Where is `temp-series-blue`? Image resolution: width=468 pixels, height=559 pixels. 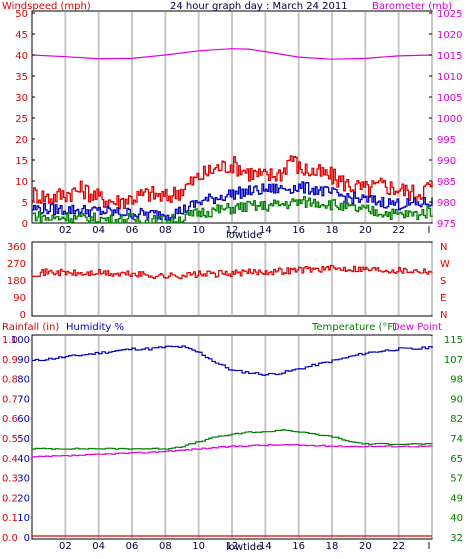
temp-series-blue is located at coordinates (232, 360).